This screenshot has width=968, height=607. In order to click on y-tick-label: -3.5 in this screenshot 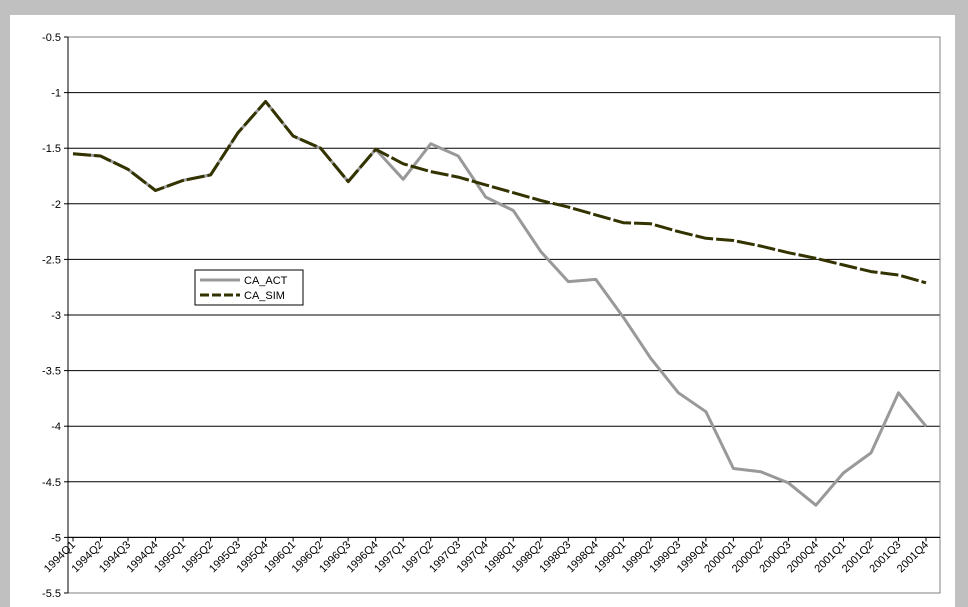, I will do `click(51, 372)`.